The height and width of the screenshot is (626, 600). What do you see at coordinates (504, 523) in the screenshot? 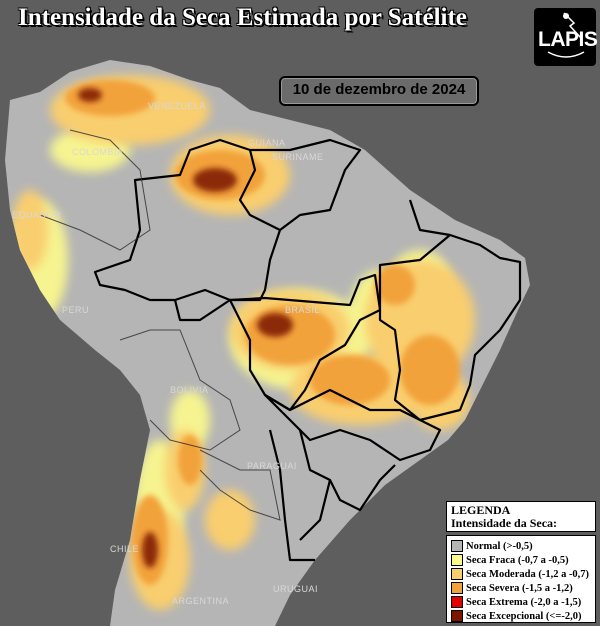
I see `legend-subtitle: Intensidade da Seca:` at bounding box center [504, 523].